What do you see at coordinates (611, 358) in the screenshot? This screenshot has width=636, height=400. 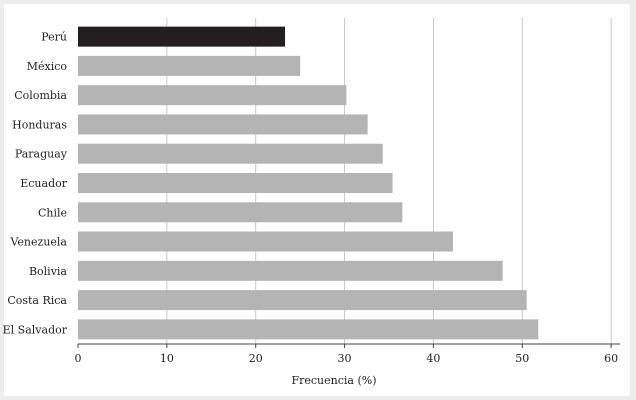 I see `x-tick-label: 60` at bounding box center [611, 358].